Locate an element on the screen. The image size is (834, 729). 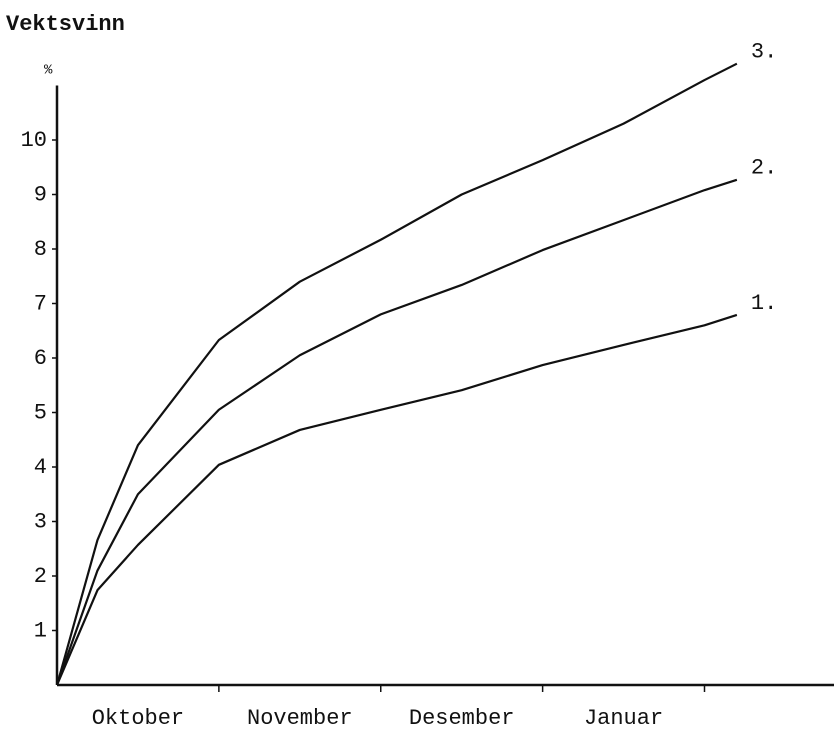
y-tick-label: 7 is located at coordinates (40, 303).